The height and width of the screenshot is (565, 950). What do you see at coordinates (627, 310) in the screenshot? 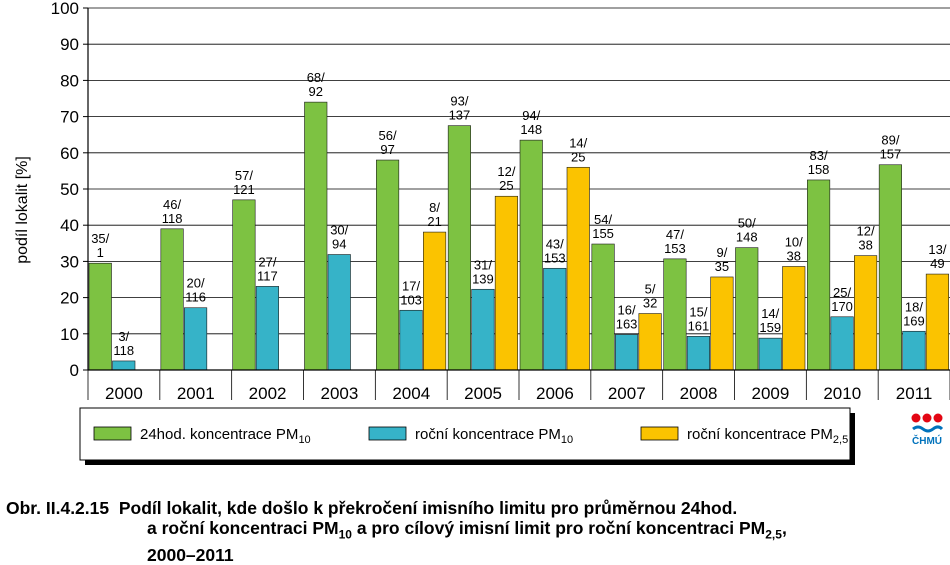
I see `data-label-top: 16/` at bounding box center [627, 310].